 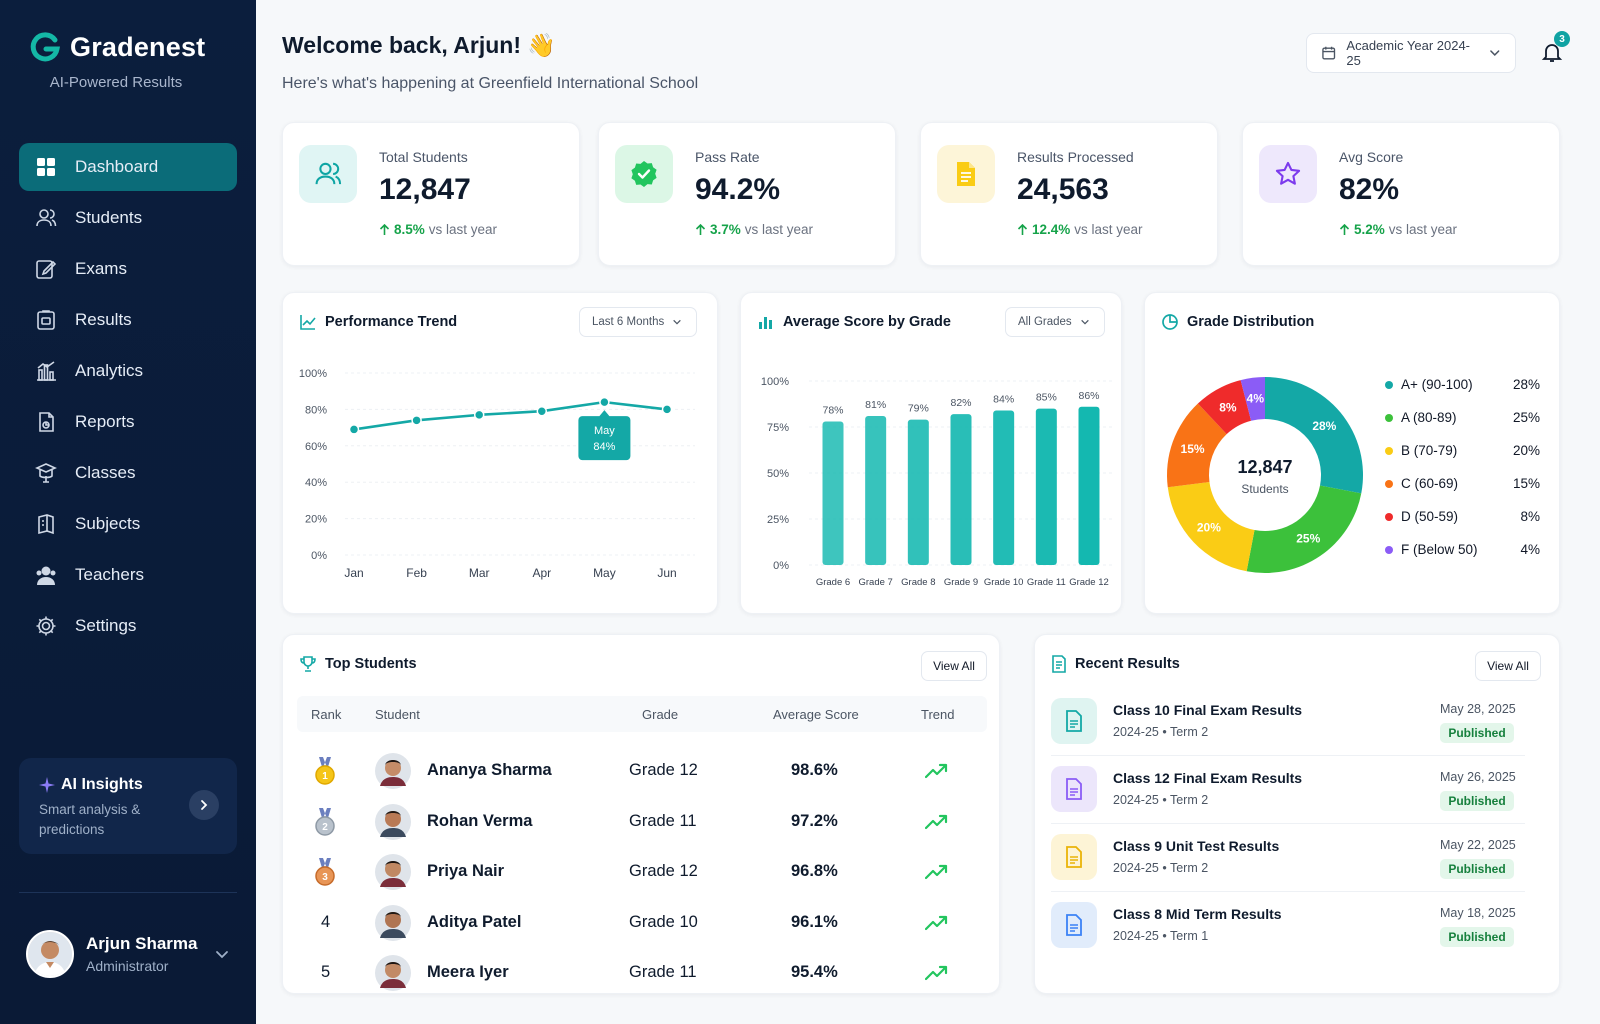 I want to click on period-filter-dropdown: Last 6 Months, so click(x=638, y=322).